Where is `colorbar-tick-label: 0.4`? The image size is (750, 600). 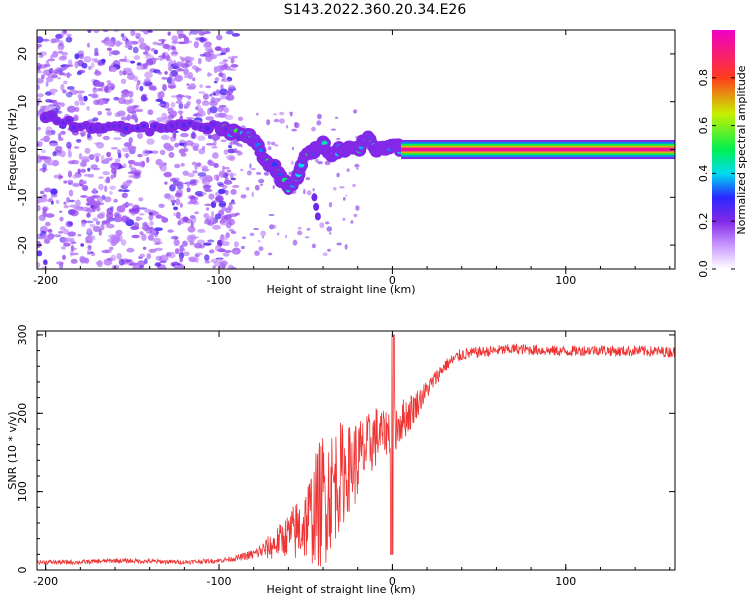 colorbar-tick-label: 0.4 is located at coordinates (703, 174).